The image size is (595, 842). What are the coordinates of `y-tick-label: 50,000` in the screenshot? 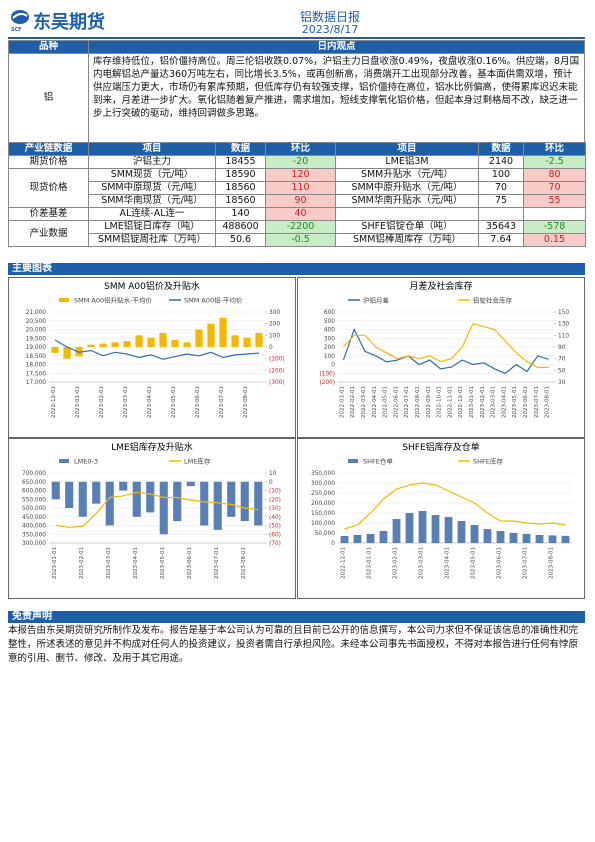 It's located at (325, 534).